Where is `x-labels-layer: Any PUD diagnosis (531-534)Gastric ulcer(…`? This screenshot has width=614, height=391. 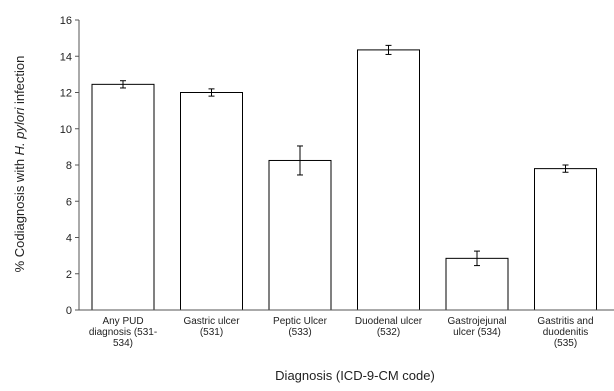
x-labels-layer: Any PUD diagnosis (531-534)Gastric ulcer(… is located at coordinates (341, 332).